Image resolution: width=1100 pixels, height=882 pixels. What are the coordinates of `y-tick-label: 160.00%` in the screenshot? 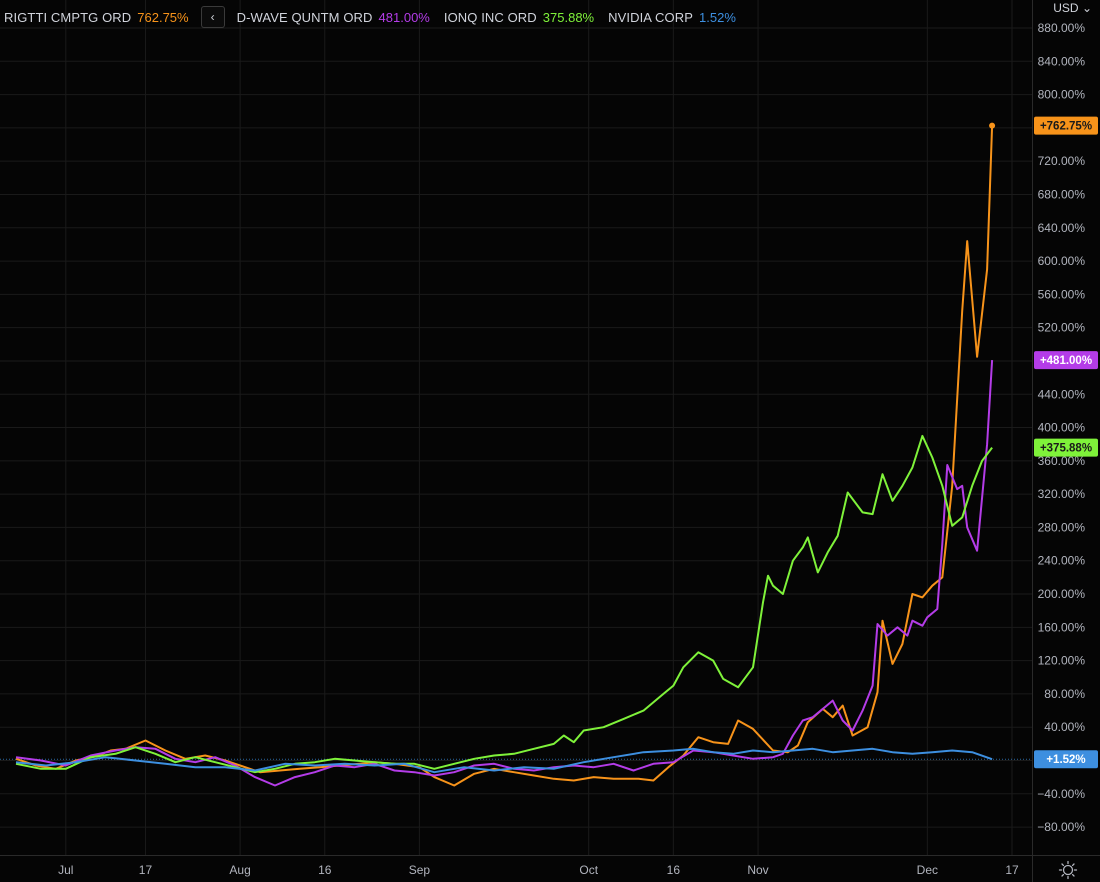 It's located at (1062, 627).